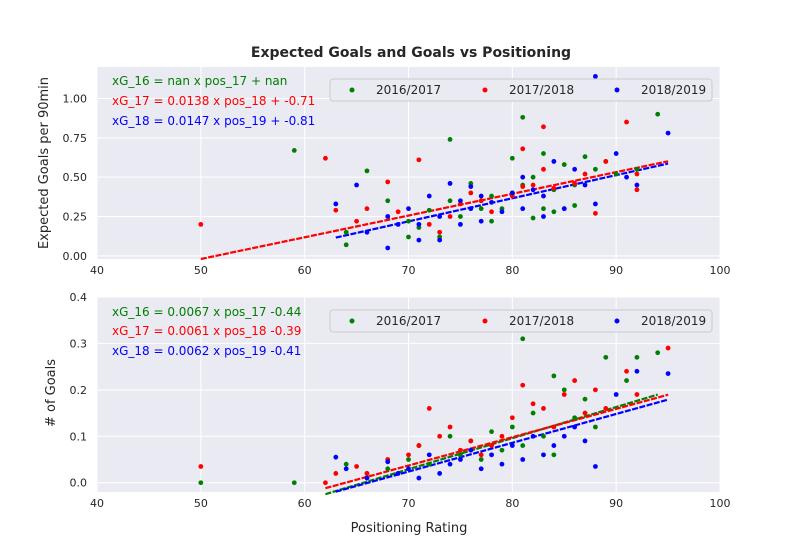 The width and height of the screenshot is (800, 550). I want to click on y-tick-label: 0.2, so click(79, 390).